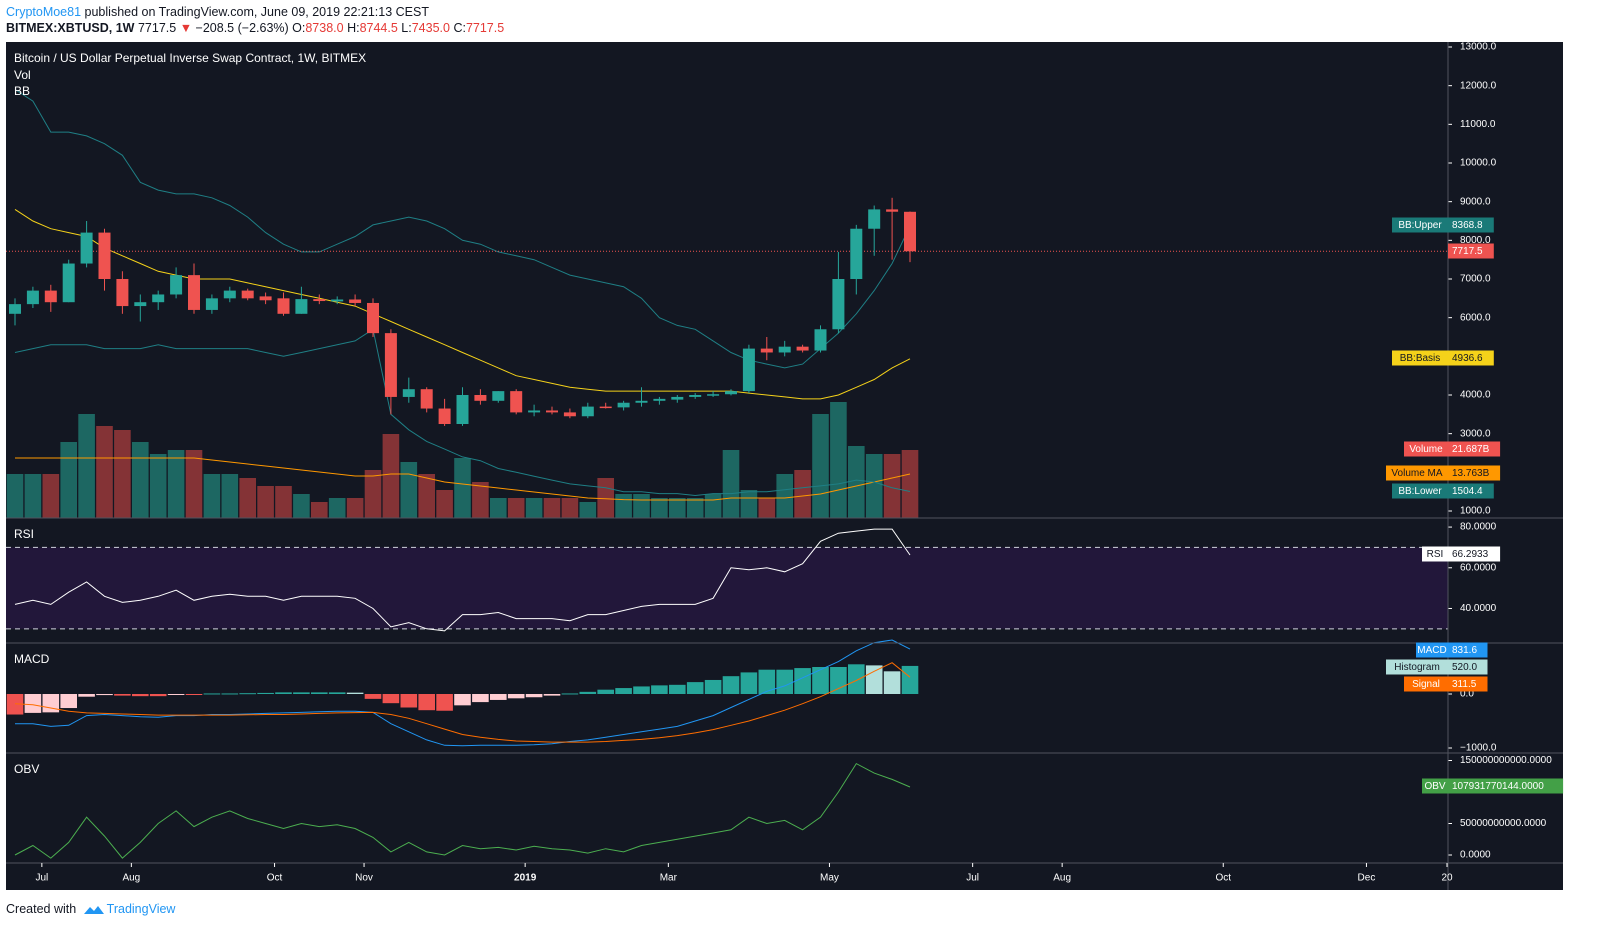 Image resolution: width=1602 pixels, height=946 pixels. What do you see at coordinates (1498, 786) in the screenshot?
I see `obv-tag-value: 107931770144.0000` at bounding box center [1498, 786].